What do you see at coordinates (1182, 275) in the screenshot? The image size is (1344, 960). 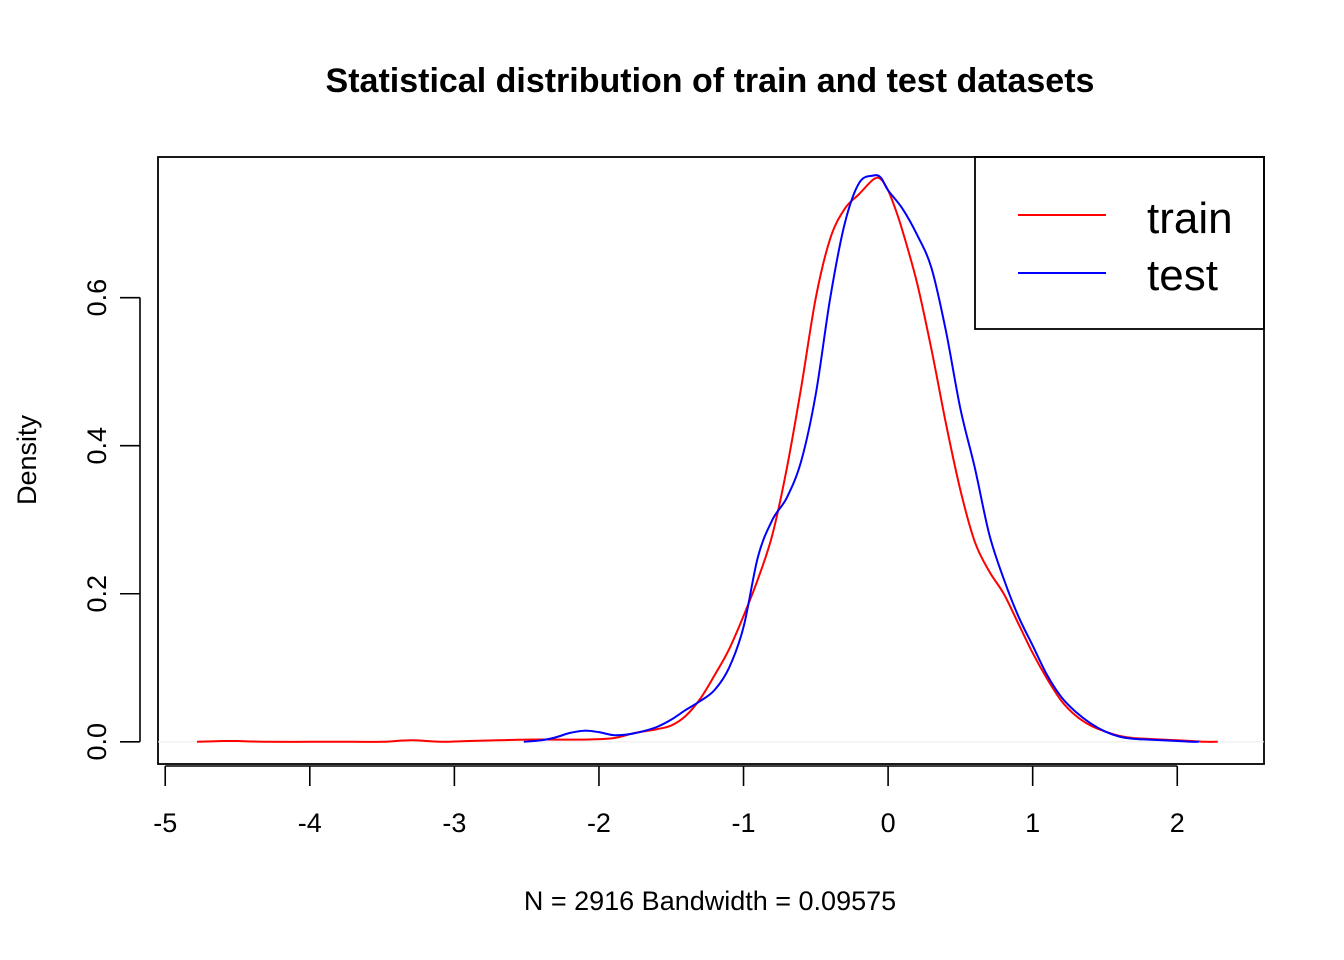 I see `legend-label-test: test` at bounding box center [1182, 275].